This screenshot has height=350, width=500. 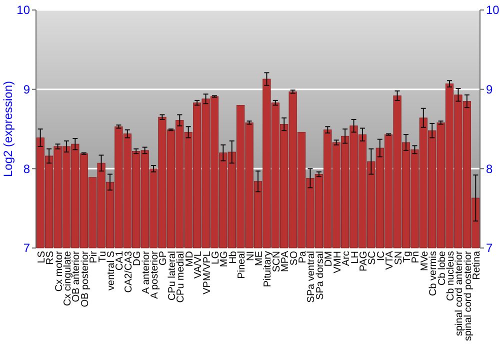 I want to click on y-tick-label: 10, so click(x=23, y=10).